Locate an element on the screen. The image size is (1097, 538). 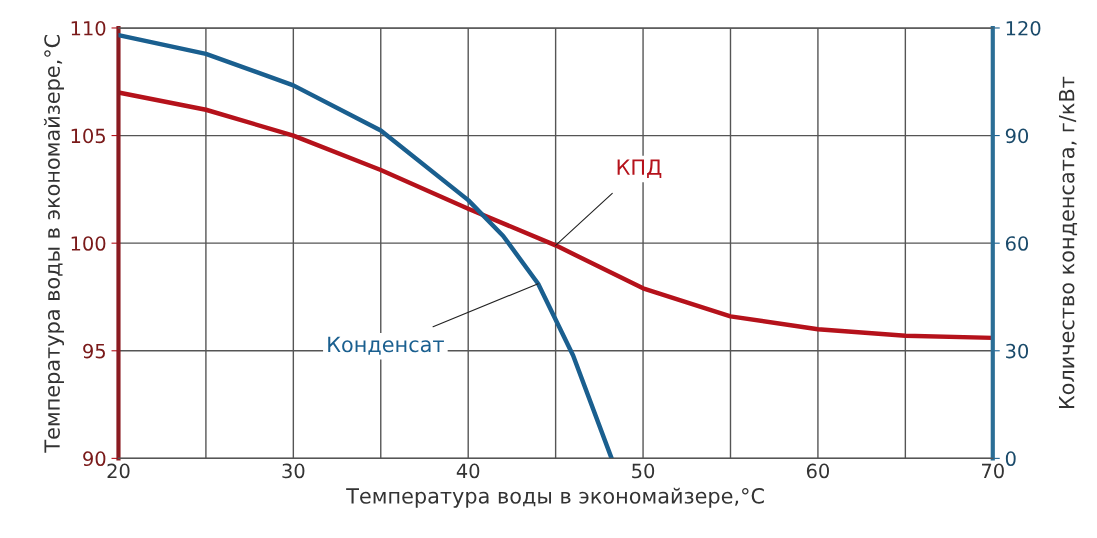
y-tick-label: 95 is located at coordinates (94, 351).